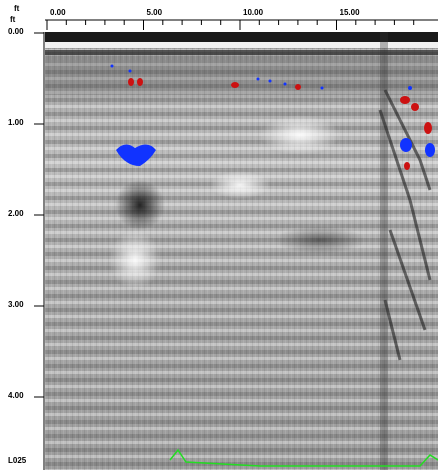  I want to click on y-tick-label: 2.00, so click(16, 213).